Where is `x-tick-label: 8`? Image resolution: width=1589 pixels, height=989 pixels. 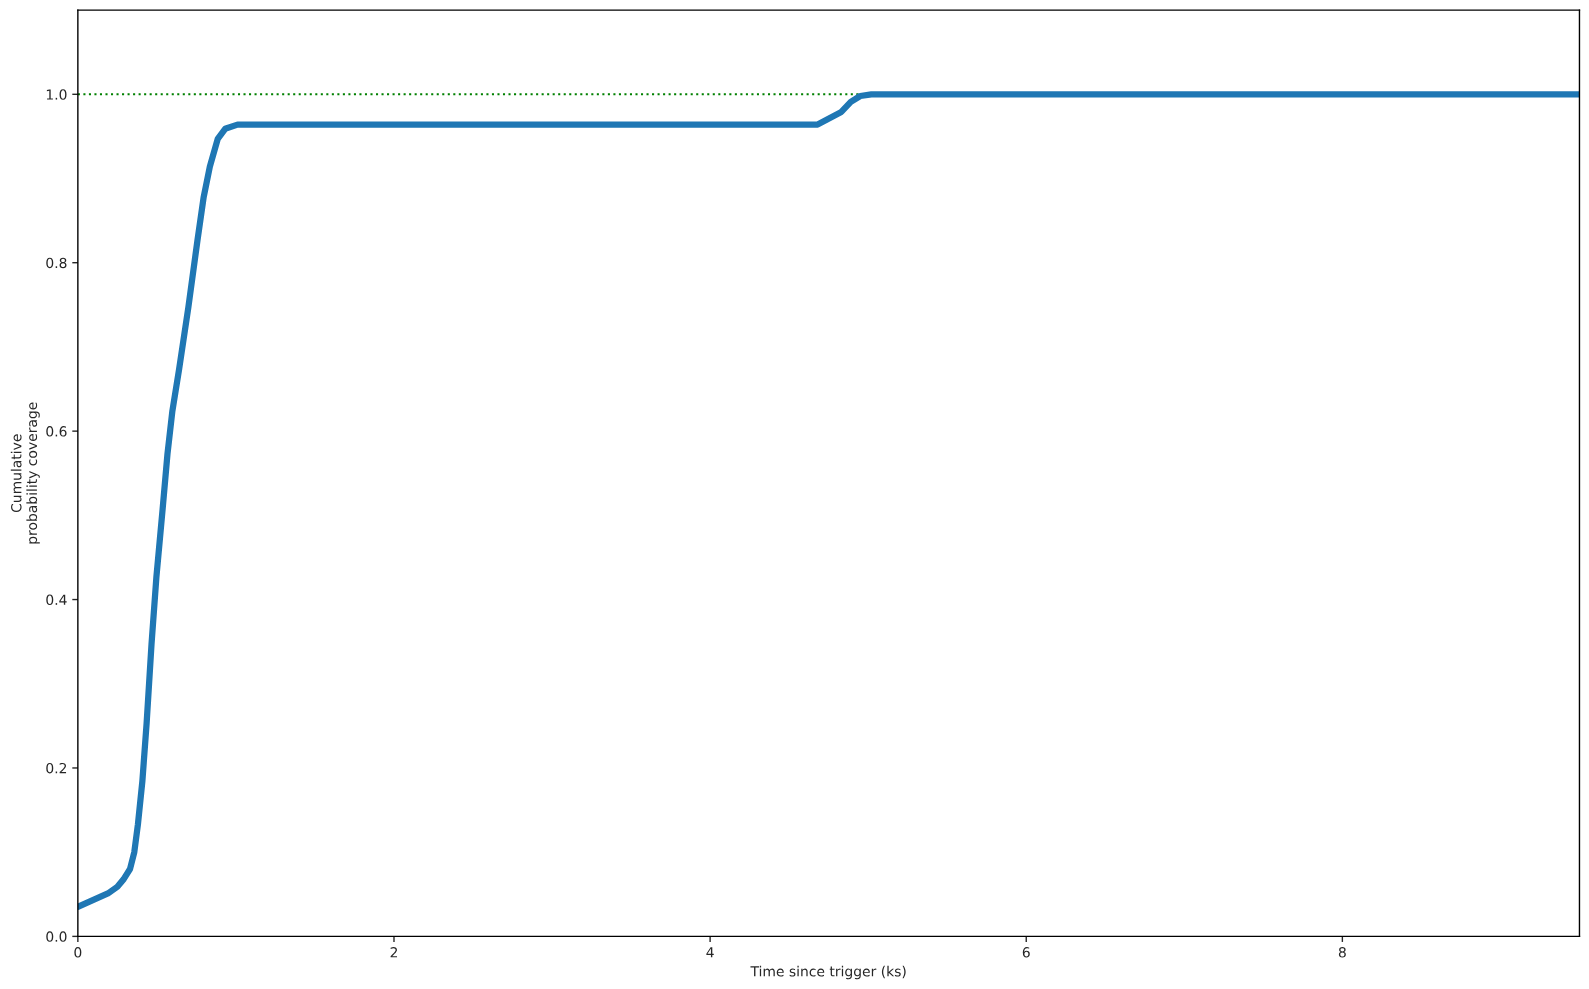
x-tick-label: 8 is located at coordinates (1342, 952).